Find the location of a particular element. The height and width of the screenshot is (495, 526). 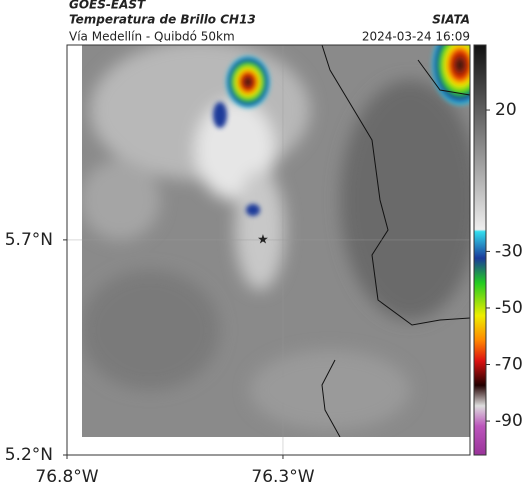

location-marker: ★ is located at coordinates (263, 240).